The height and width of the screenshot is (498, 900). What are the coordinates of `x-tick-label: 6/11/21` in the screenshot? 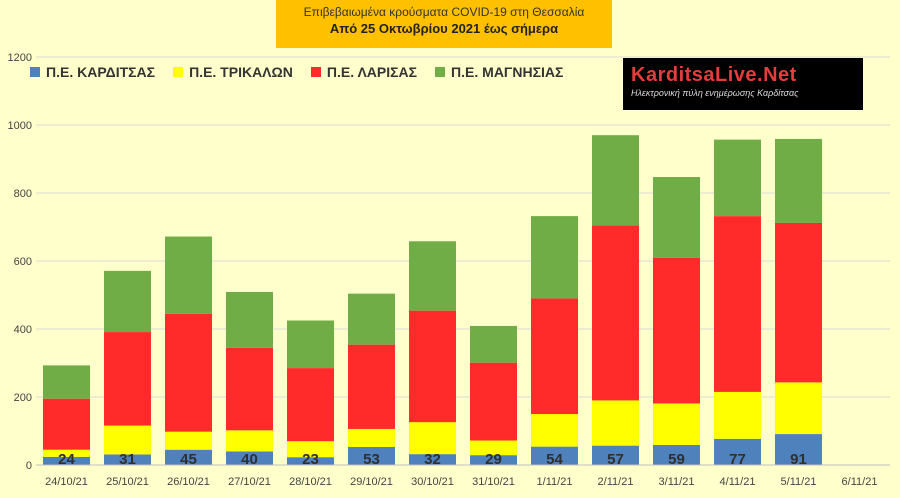 It's located at (860, 482).